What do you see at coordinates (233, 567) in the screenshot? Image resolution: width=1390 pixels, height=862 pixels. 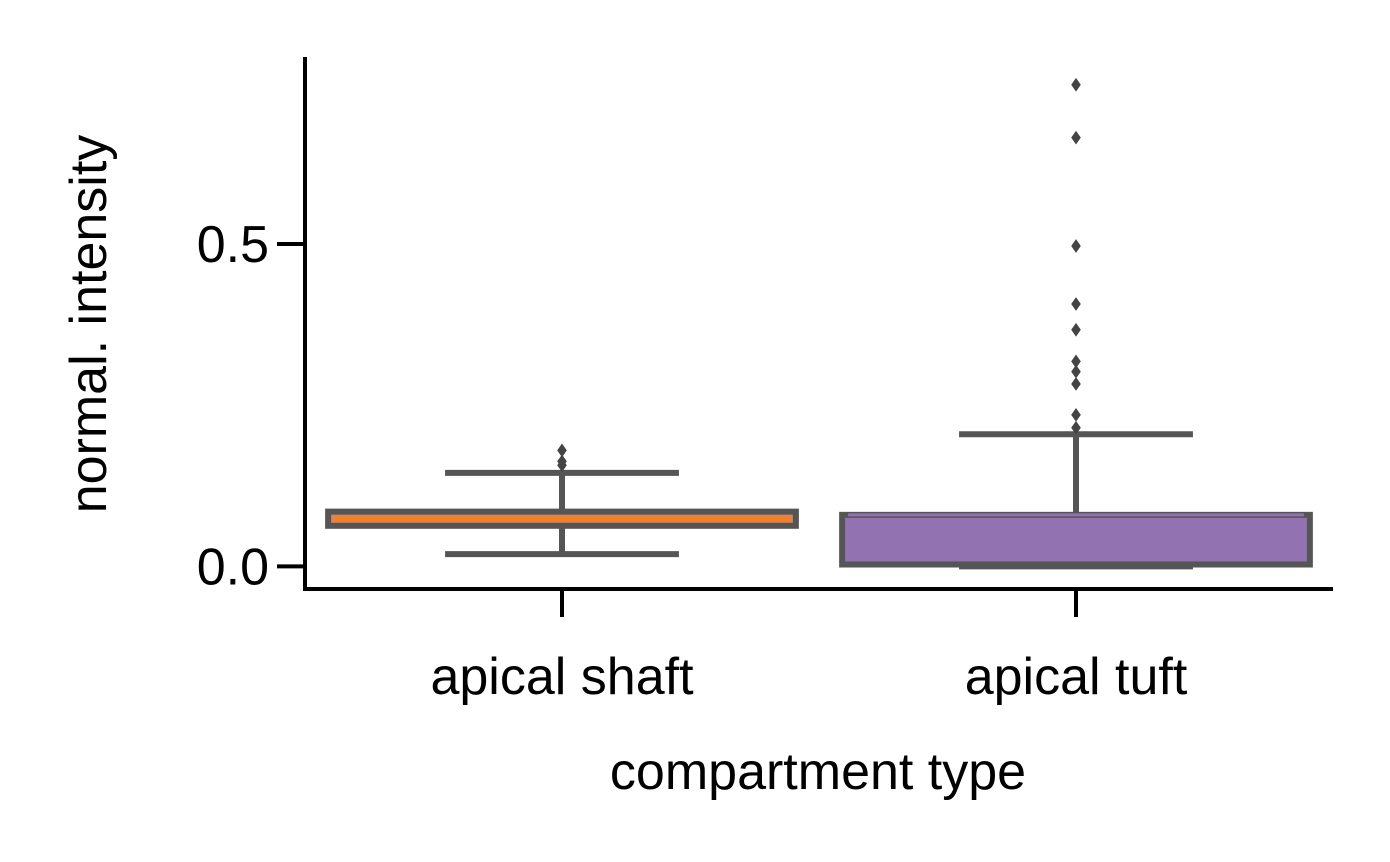 I see `y-tick-label: 0.0` at bounding box center [233, 567].